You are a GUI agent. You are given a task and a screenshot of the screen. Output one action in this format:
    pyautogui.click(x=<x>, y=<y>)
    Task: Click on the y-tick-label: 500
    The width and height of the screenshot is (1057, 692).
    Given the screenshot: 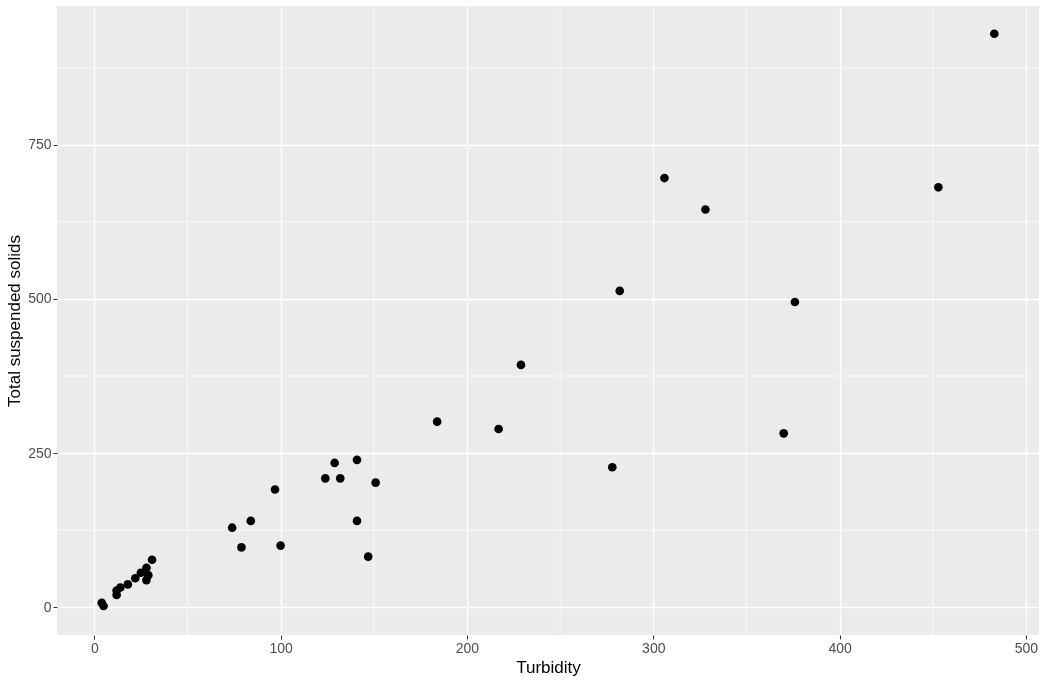 What is the action you would take?
    pyautogui.click(x=40, y=298)
    